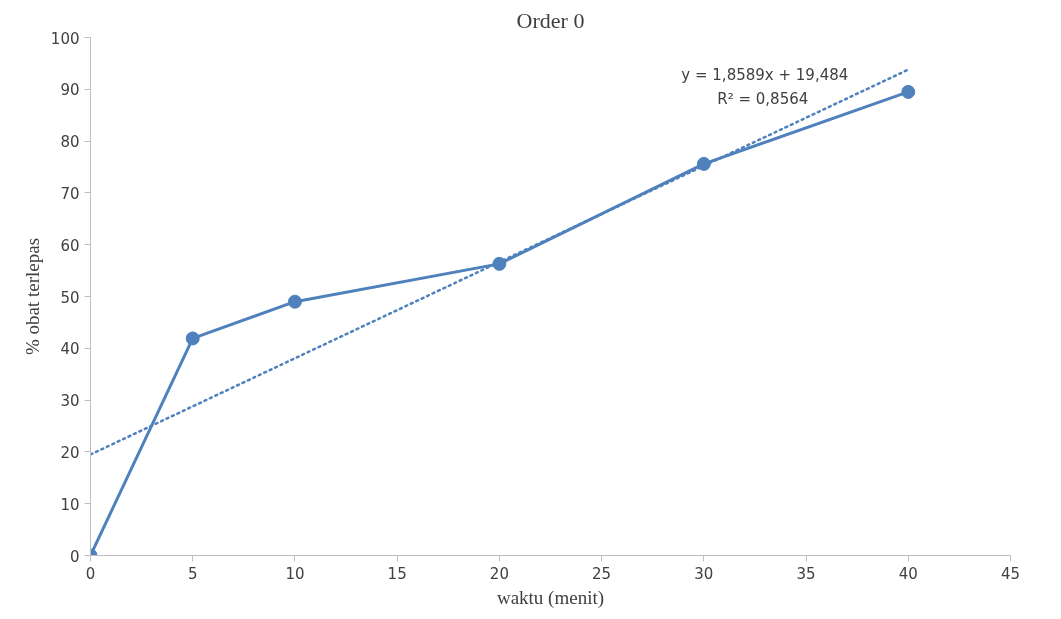 The width and height of the screenshot is (1061, 619). What do you see at coordinates (32, 296) in the screenshot?
I see `y-axis-title: % obat terlepas` at bounding box center [32, 296].